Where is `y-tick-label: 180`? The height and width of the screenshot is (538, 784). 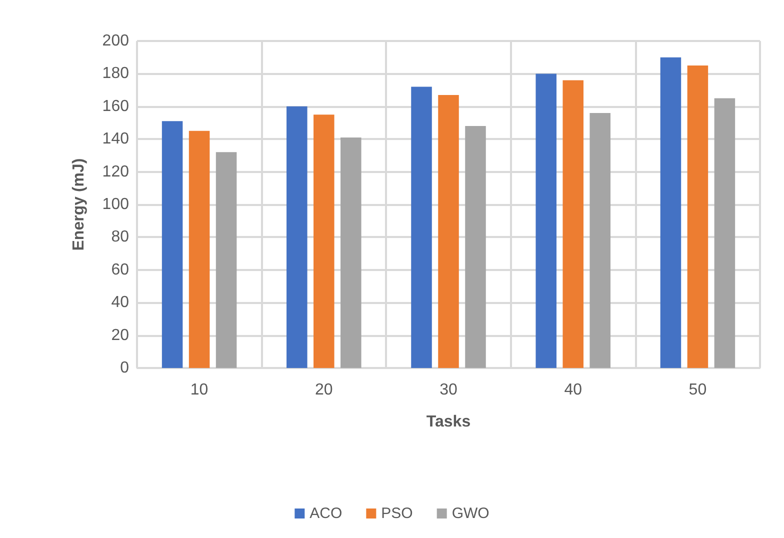
y-tick-label: 180 is located at coordinates (116, 73).